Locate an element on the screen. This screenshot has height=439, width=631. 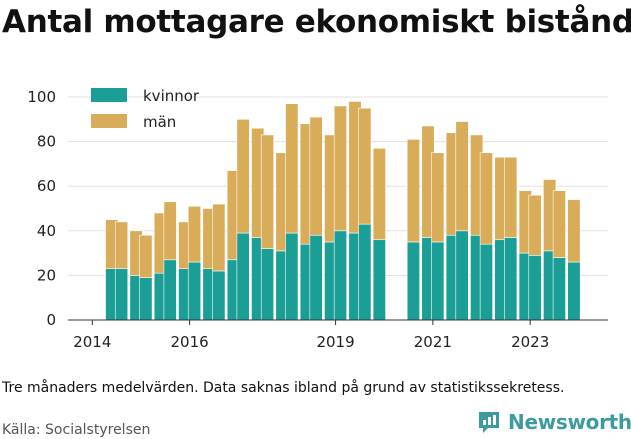
x-tick-label: 2023 is located at coordinates (530, 342).